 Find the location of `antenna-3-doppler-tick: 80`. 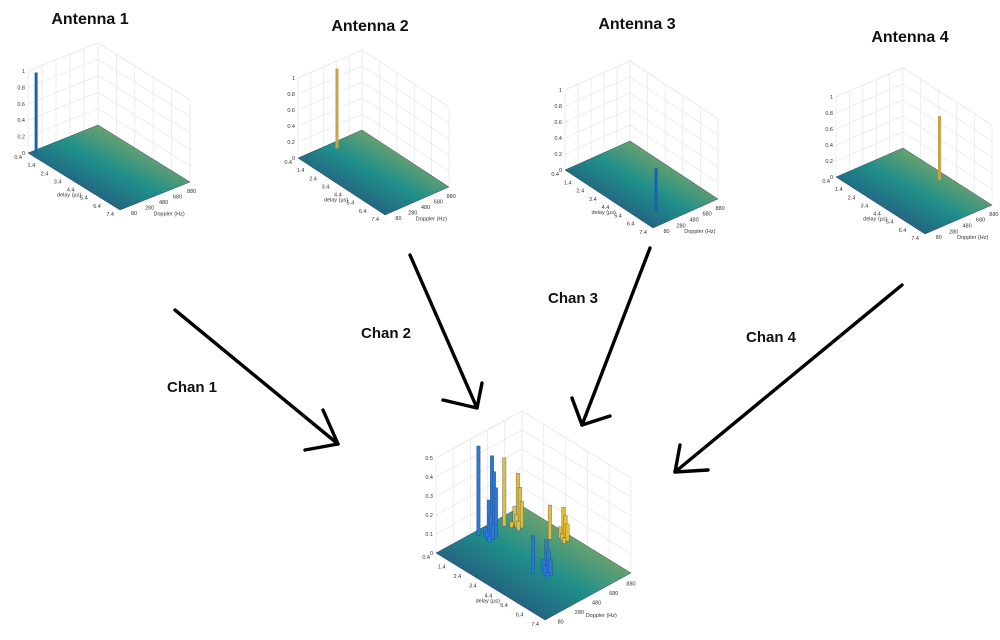

antenna-3-doppler-tick: 80 is located at coordinates (667, 232).